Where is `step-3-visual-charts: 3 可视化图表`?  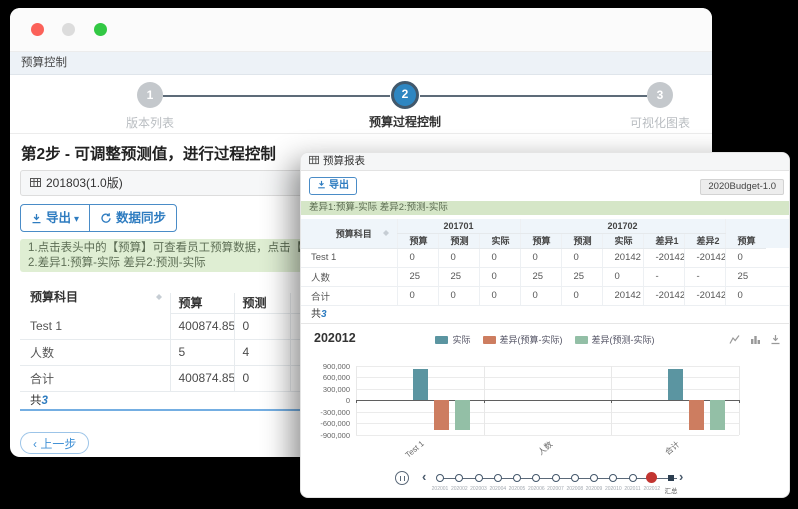
step-3-visual-charts: 3 可视化图表 is located at coordinates (651, 106).